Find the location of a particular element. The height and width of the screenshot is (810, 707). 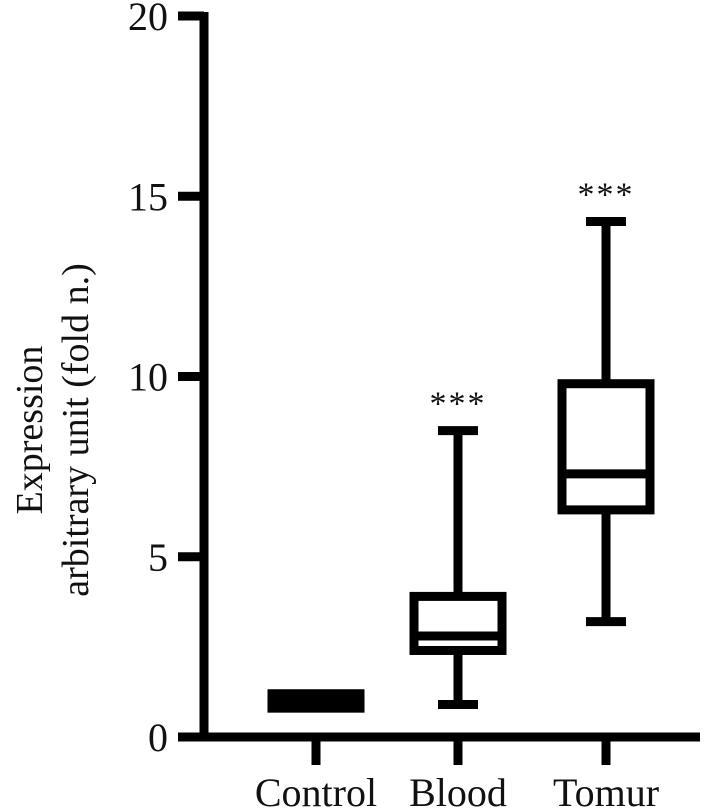

y-axis-title-line-2: arbitrary unit (fold n.) is located at coordinates (76, 429).